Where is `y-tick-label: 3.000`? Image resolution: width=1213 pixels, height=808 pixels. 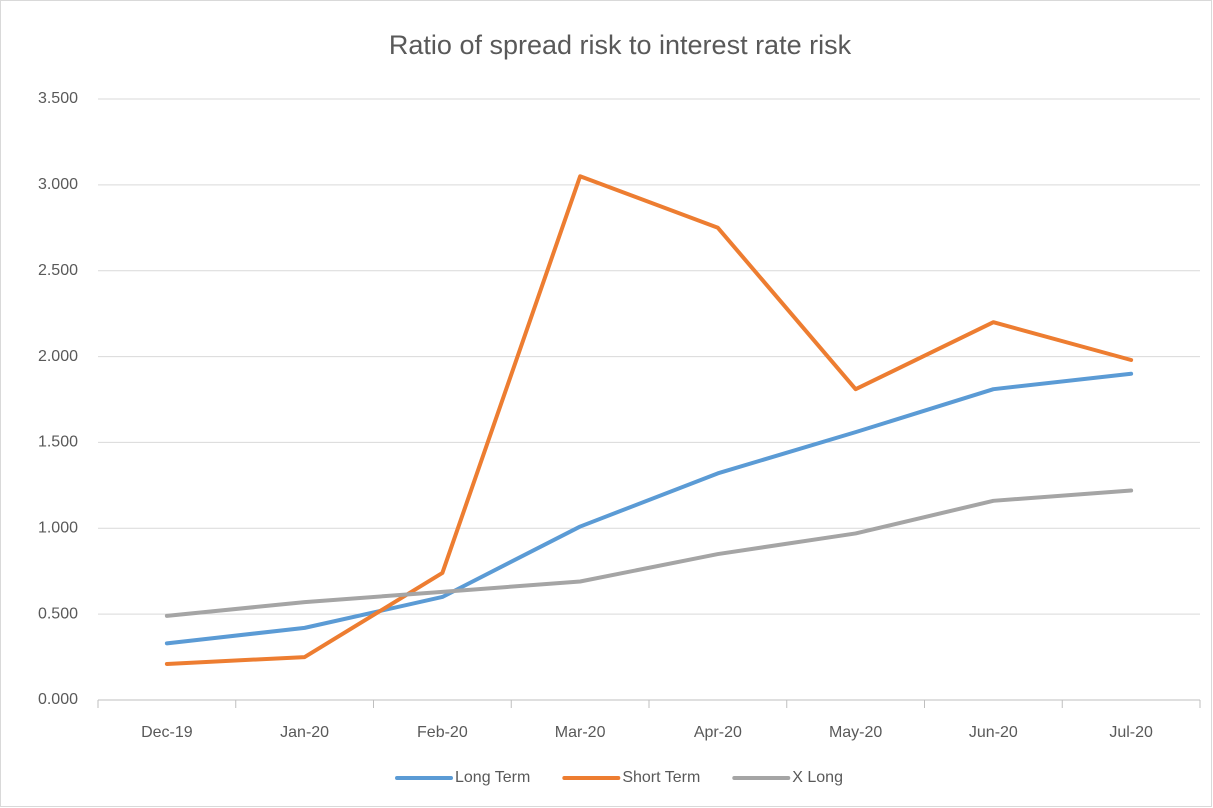 y-tick-label: 3.000 is located at coordinates (58, 184).